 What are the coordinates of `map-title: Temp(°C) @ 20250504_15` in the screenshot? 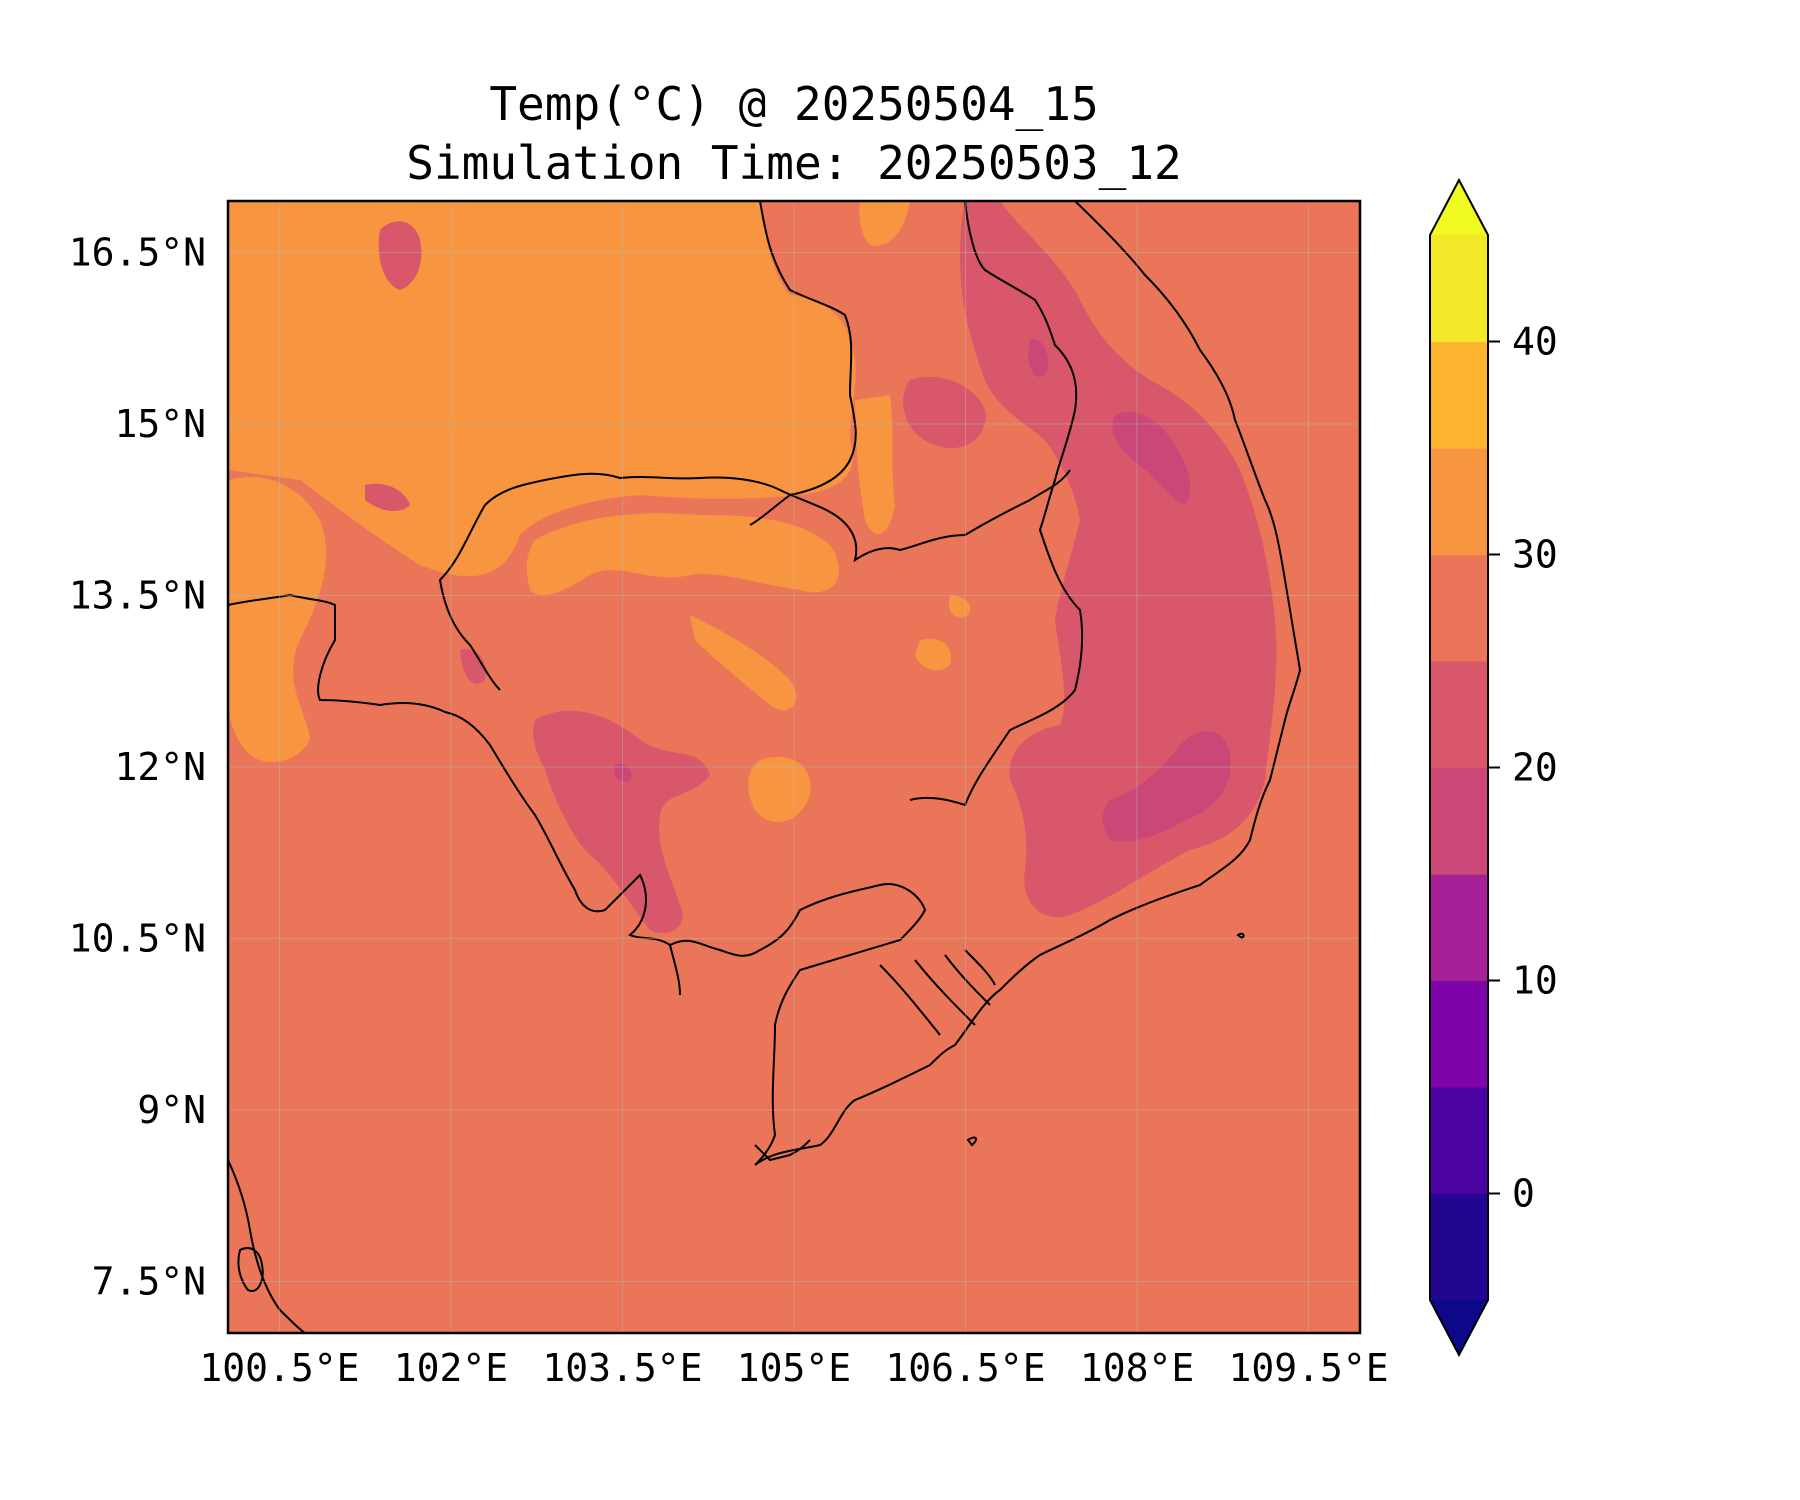 It's located at (794, 104).